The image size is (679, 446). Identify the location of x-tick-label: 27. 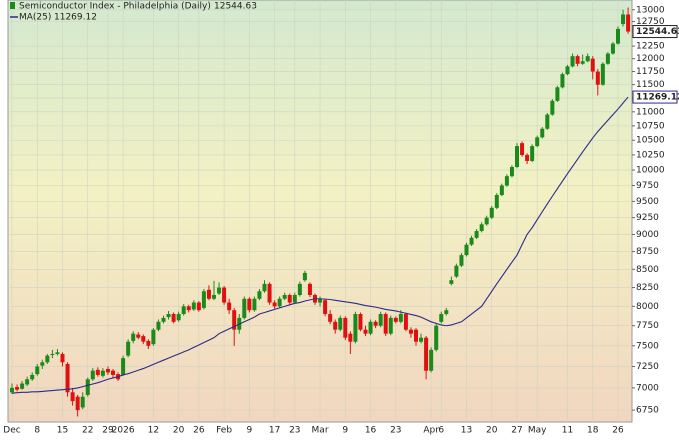
(516, 431).